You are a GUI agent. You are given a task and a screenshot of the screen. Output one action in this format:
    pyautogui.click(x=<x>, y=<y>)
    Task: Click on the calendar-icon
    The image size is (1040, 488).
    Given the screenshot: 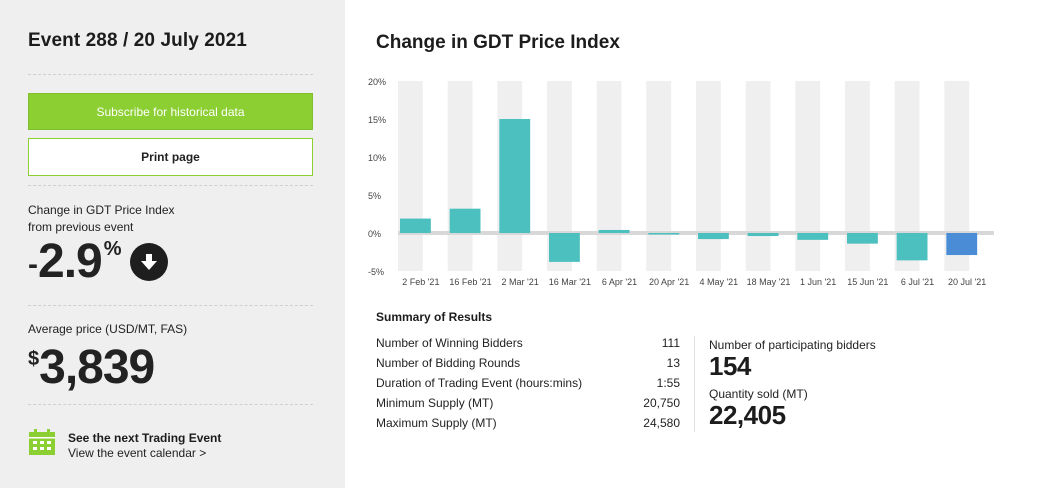 What is the action you would take?
    pyautogui.click(x=42, y=442)
    